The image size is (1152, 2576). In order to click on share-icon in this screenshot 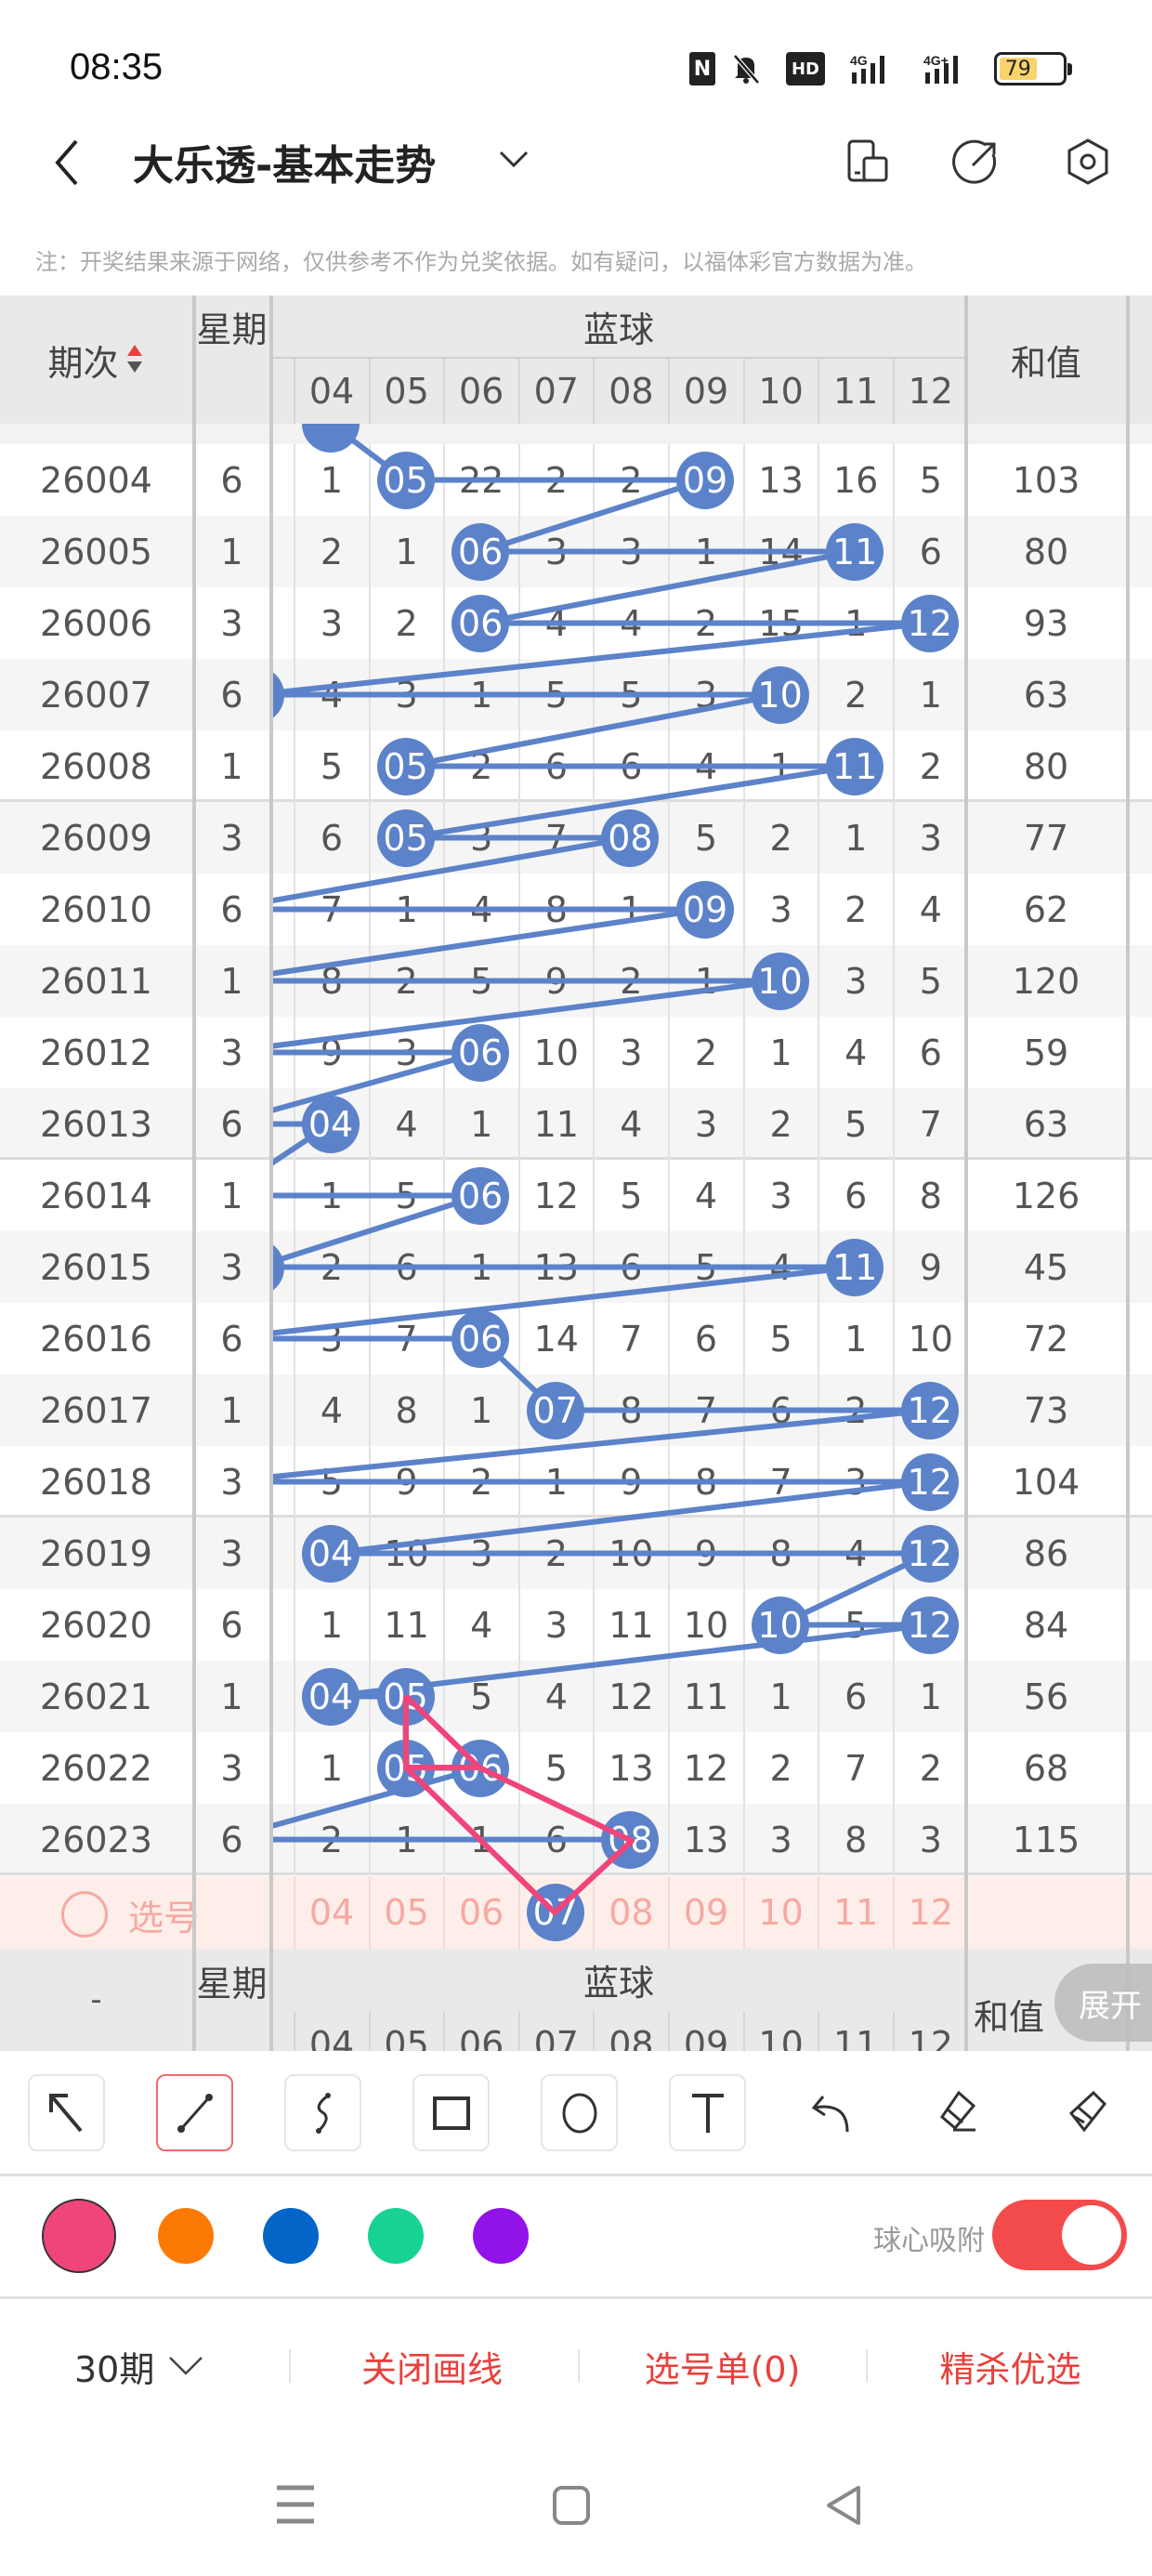, I will do `click(976, 162)`.